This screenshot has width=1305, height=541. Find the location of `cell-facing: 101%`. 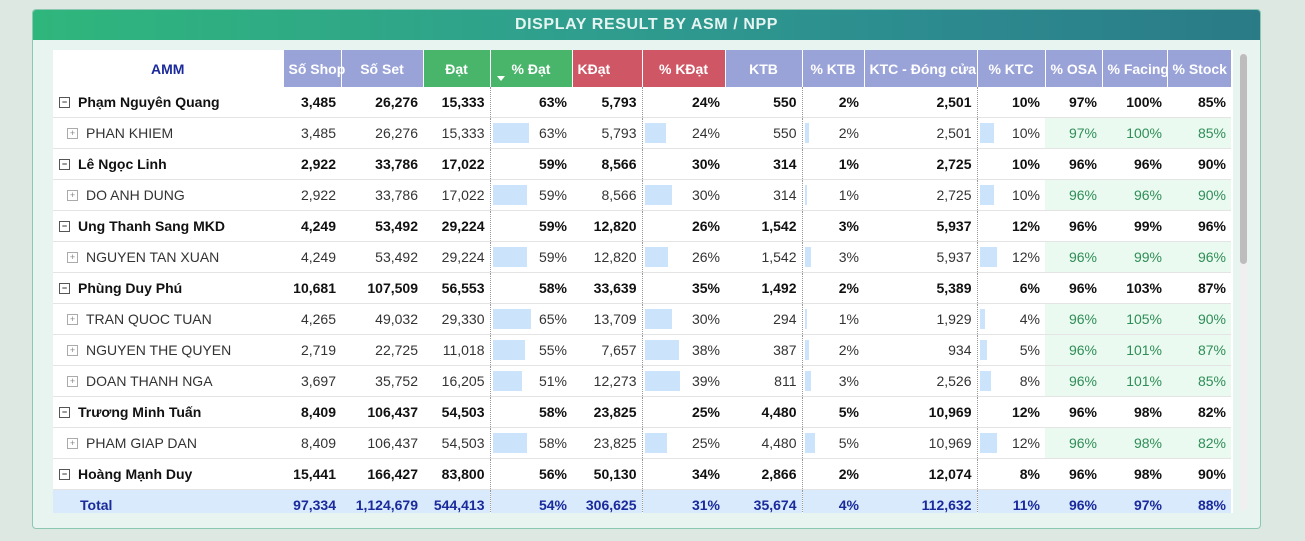

cell-facing: 101% is located at coordinates (1134, 381).